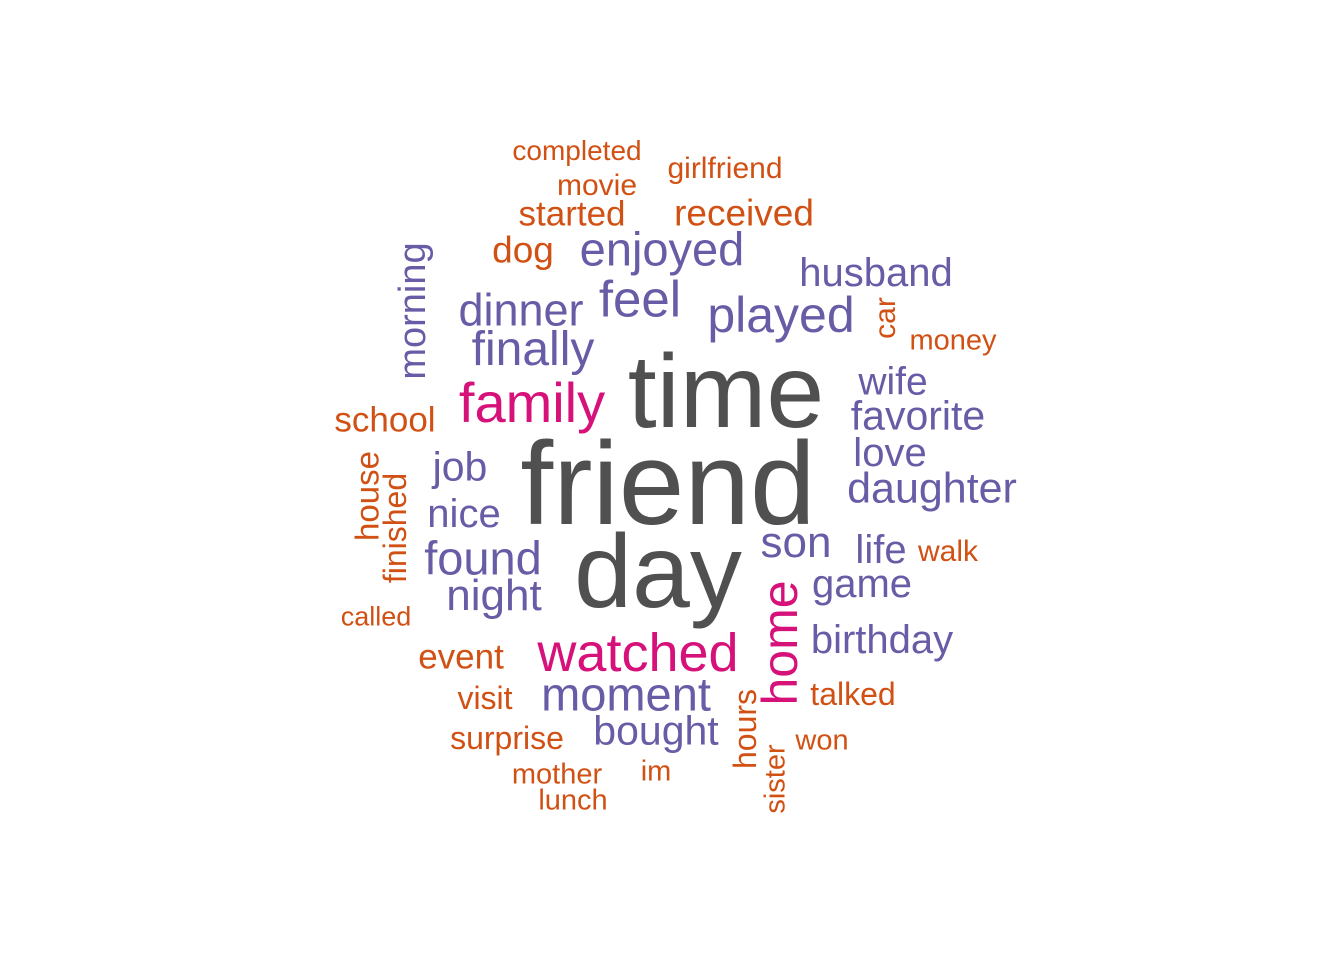 The width and height of the screenshot is (1344, 960). Describe the element at coordinates (662, 249) in the screenshot. I see `word-enjoyed: enjoyed` at that location.